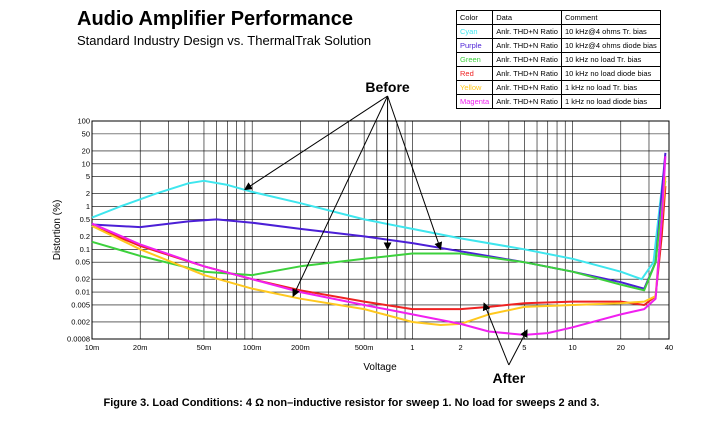 This screenshot has height=434, width=703. Describe the element at coordinates (252, 347) in the screenshot. I see `x-tick-label: 100m` at that location.